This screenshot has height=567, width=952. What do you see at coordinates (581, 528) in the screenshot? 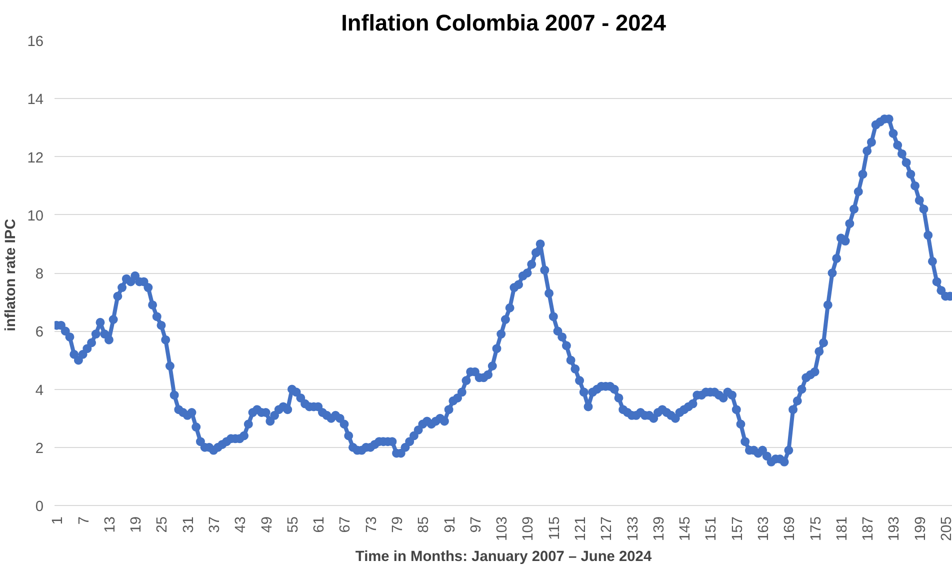
I see `x-tick-label: 121` at bounding box center [581, 528].